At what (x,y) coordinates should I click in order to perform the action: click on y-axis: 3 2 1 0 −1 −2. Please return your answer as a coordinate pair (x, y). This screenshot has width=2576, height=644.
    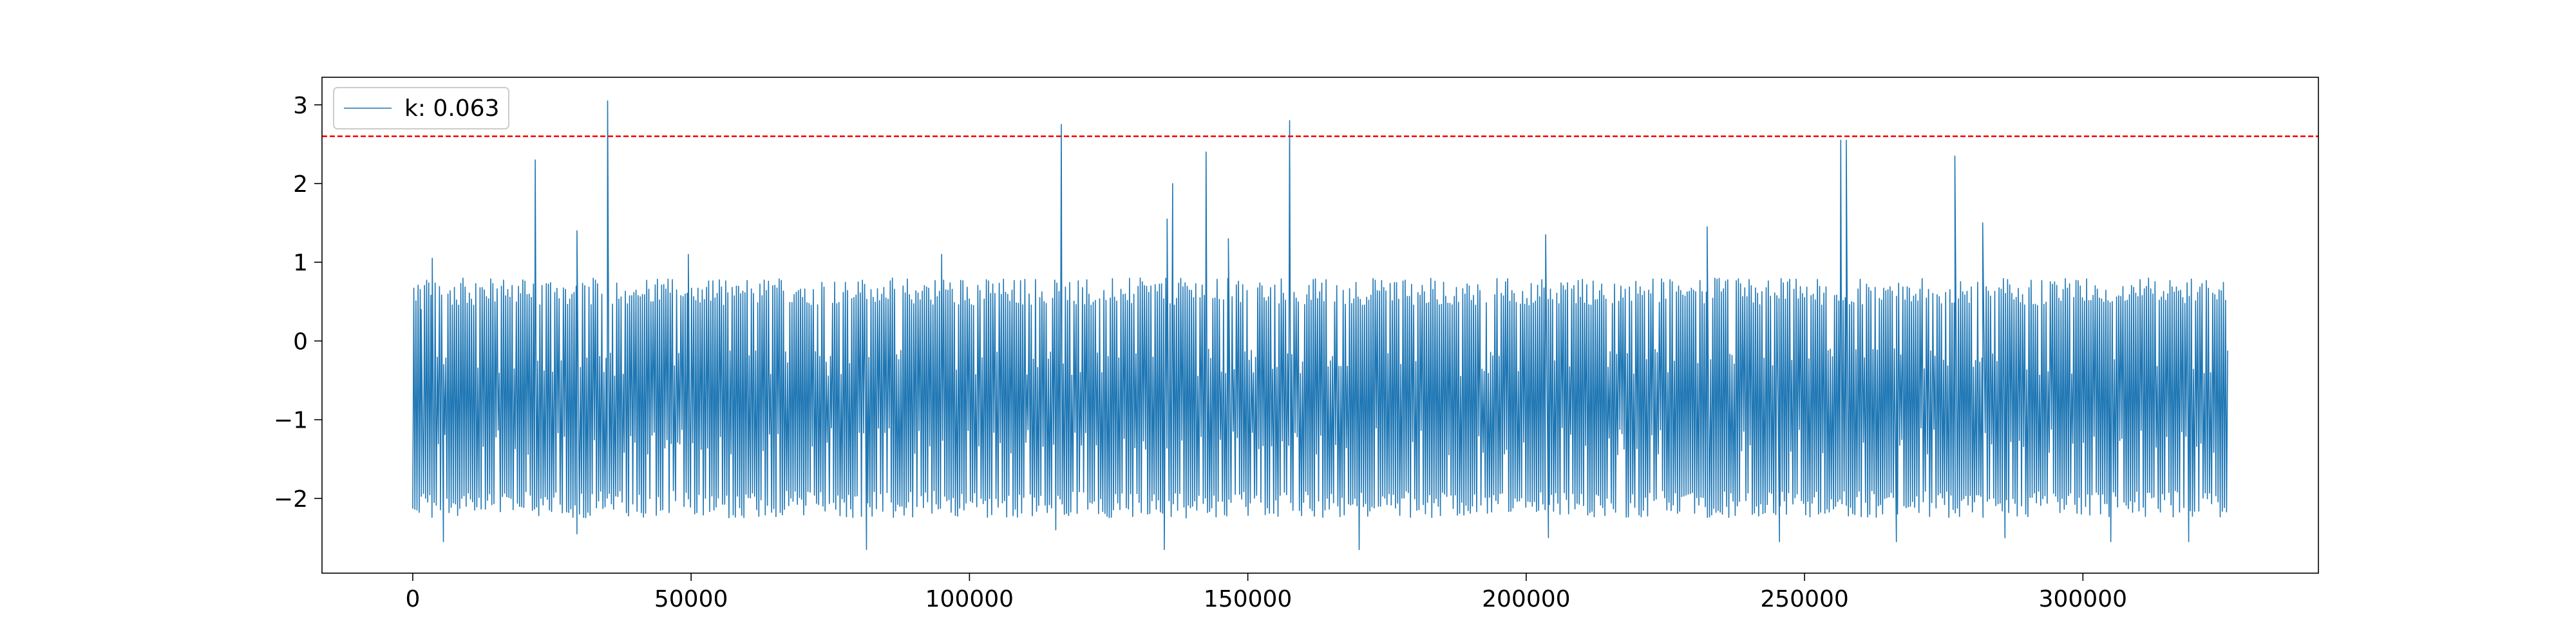
    Looking at the image, I should click on (298, 303).